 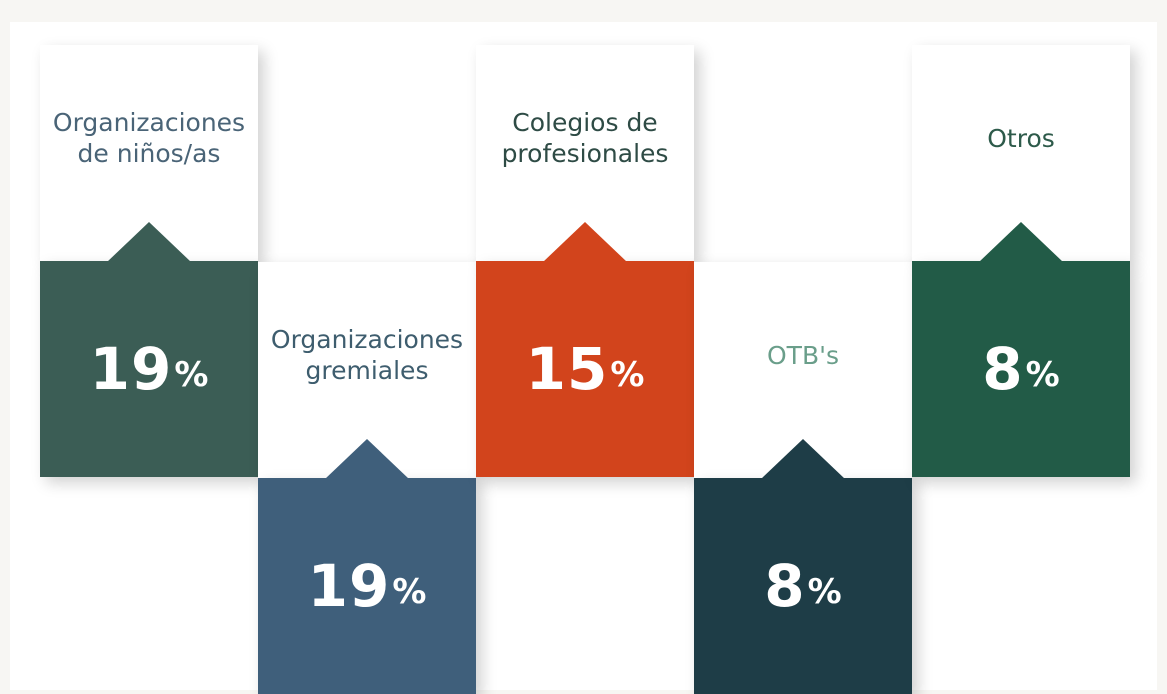 I want to click on item-label: OTB's, so click(x=803, y=355).